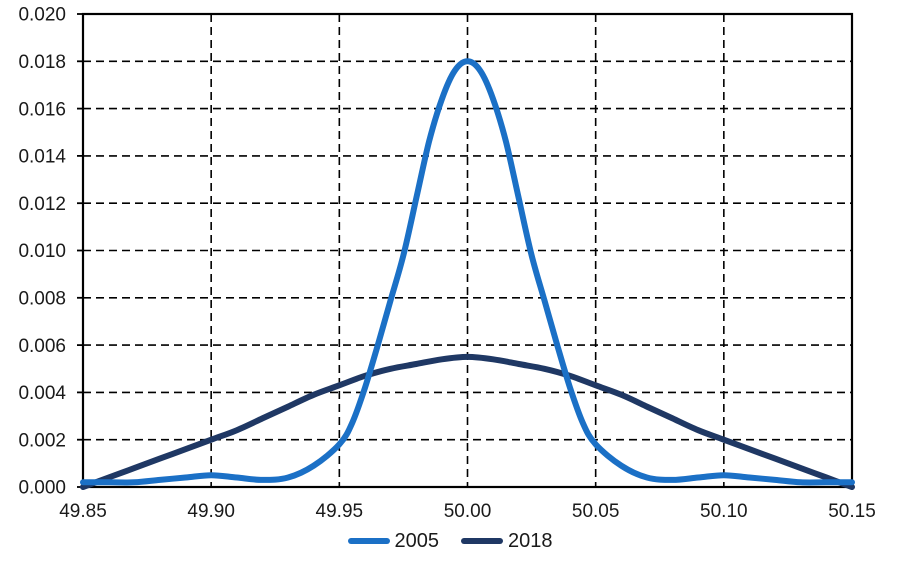  What do you see at coordinates (83, 511) in the screenshot?
I see `x-tick-label: 49.85` at bounding box center [83, 511].